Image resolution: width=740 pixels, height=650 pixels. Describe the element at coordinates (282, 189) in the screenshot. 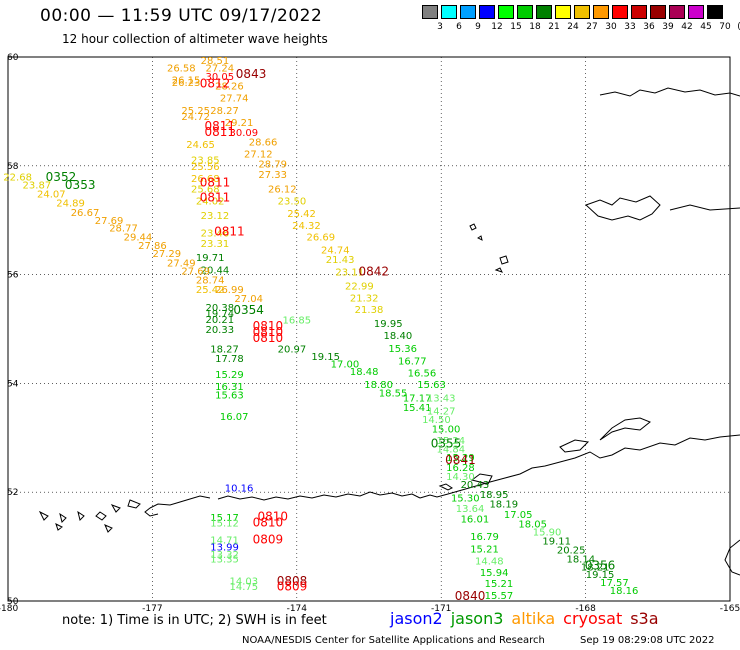

I see `wave-height-label: 26.12` at that location.